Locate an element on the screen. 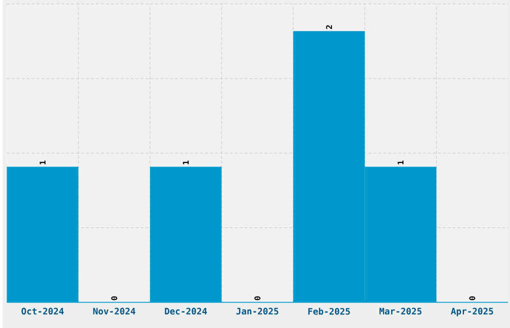 Image resolution: width=510 pixels, height=328 pixels. x-tick-label: Mar-2025 is located at coordinates (401, 311).